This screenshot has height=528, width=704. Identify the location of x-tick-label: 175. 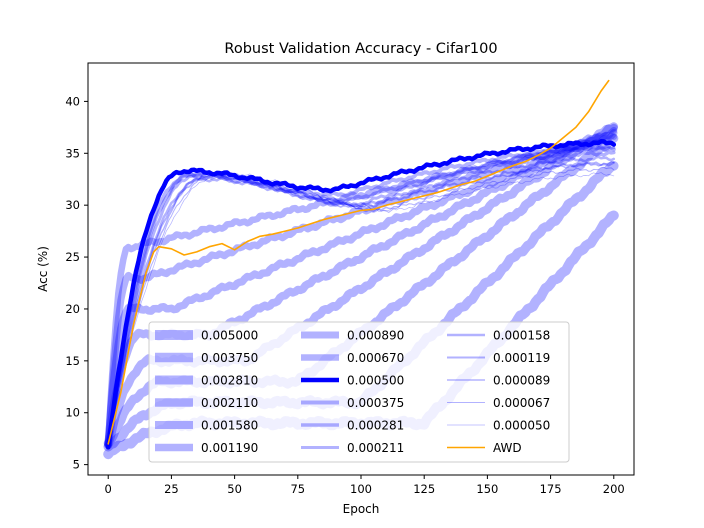
(551, 489).